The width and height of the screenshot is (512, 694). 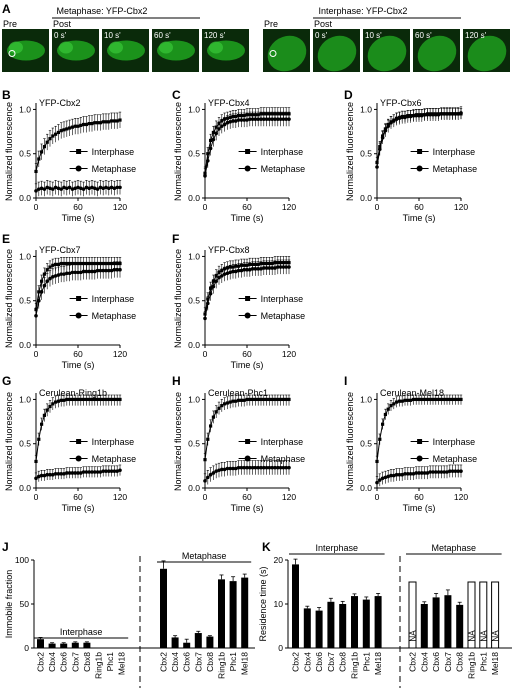 What do you see at coordinates (448, 662) in the screenshot?
I see `chart-k-xtick-label-1-3: Cbx7` at bounding box center [448, 662].